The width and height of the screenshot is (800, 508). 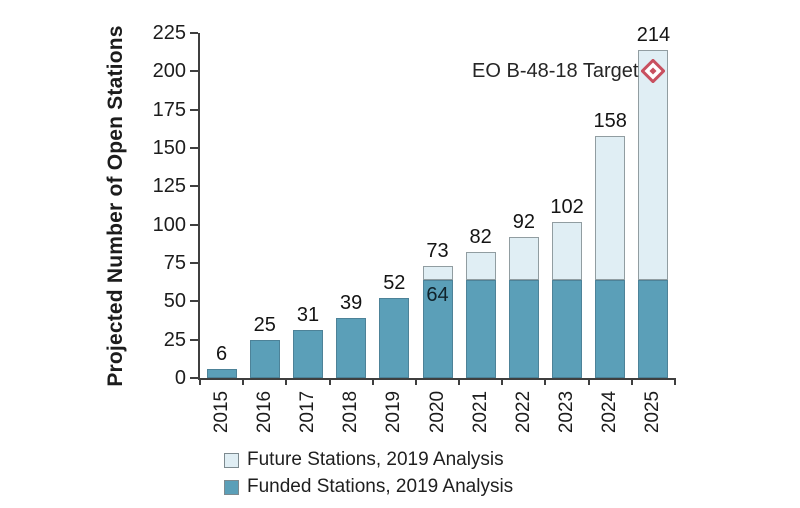 What do you see at coordinates (567, 250) in the screenshot?
I see `bar-segment-future-2023` at bounding box center [567, 250].